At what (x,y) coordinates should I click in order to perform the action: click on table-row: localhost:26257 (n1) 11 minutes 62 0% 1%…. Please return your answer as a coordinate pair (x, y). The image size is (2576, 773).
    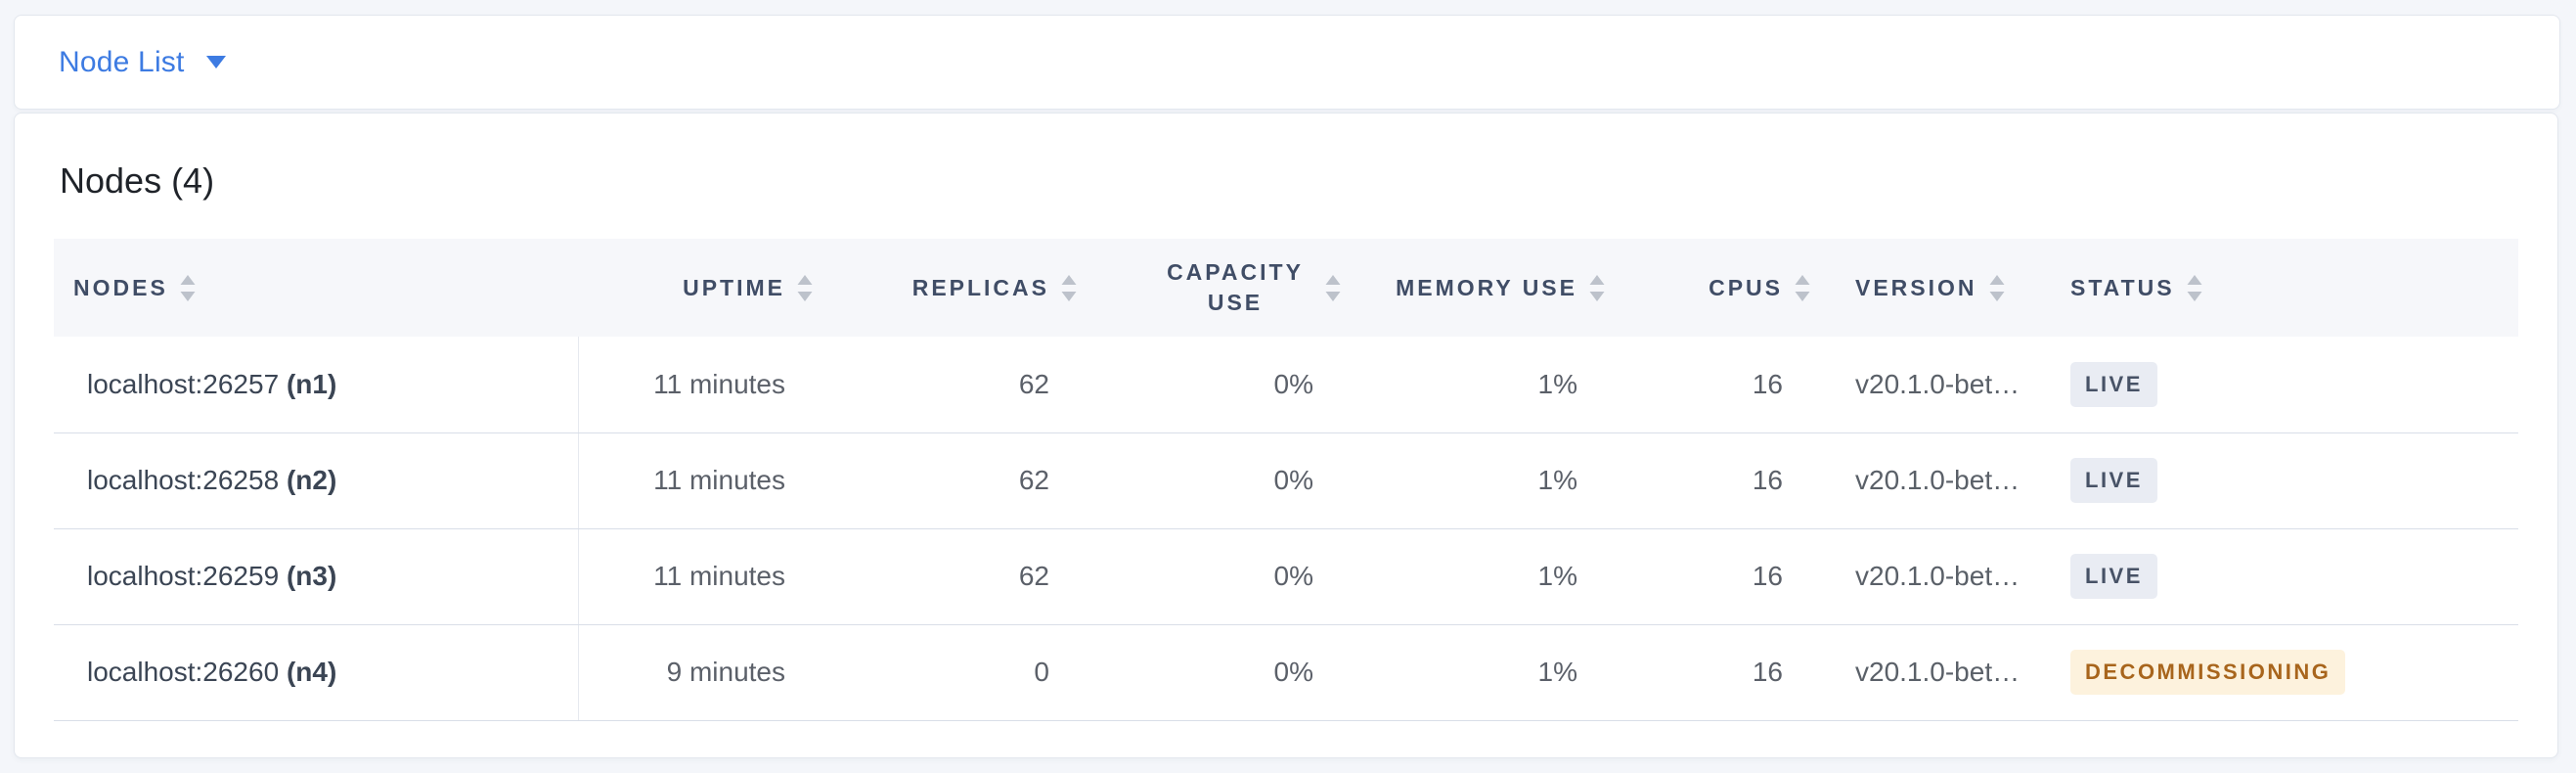
    Looking at the image, I should click on (1286, 385).